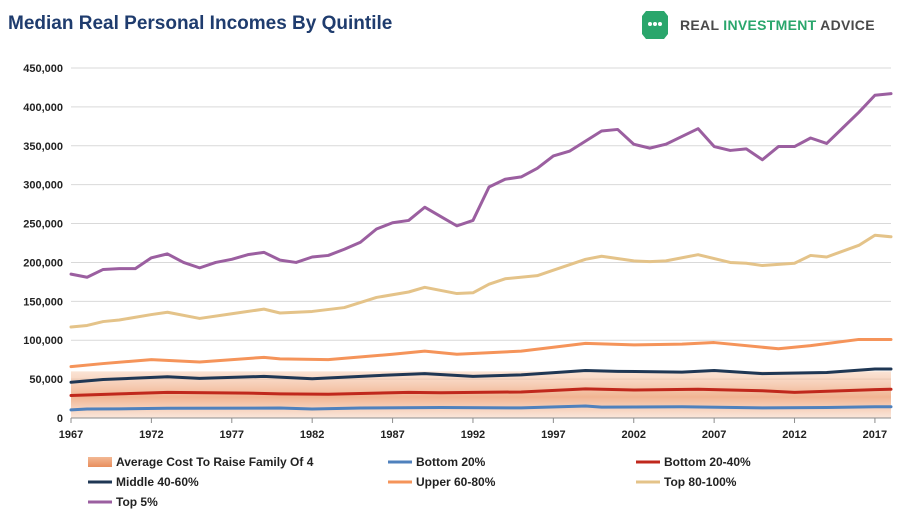  What do you see at coordinates (456, 482) in the screenshot?
I see `legend-label: Upper 60-80%` at bounding box center [456, 482].